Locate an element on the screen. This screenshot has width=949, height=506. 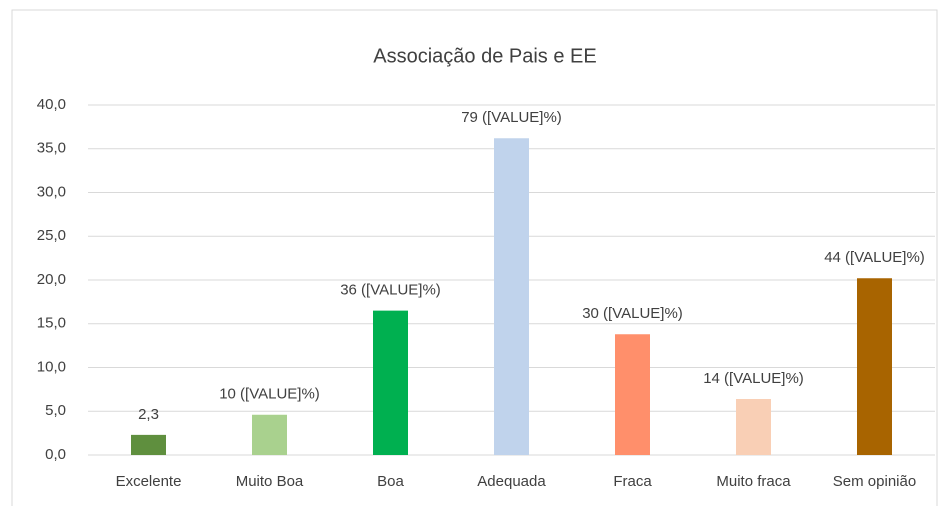
y-tick-label: 0,0 is located at coordinates (55, 454).